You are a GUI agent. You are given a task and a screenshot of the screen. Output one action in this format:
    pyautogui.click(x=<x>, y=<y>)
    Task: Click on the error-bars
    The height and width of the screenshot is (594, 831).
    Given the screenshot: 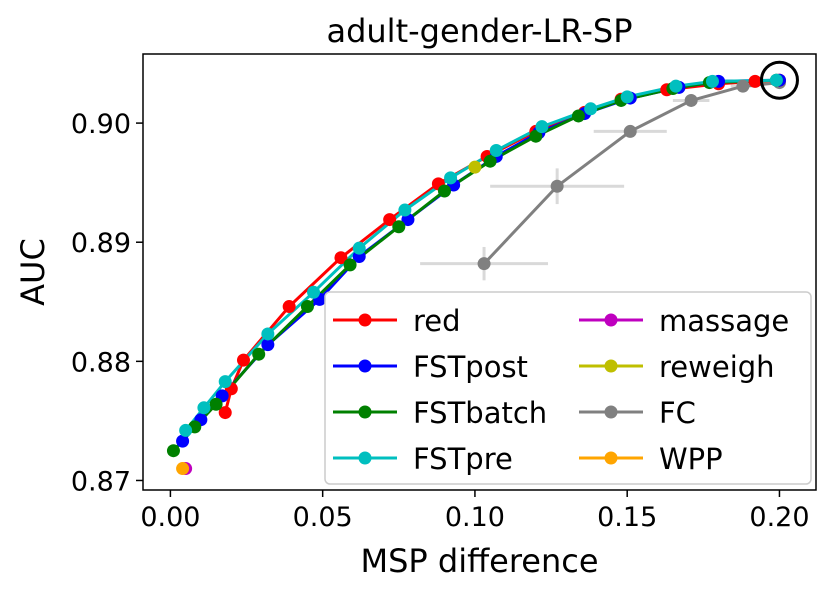 What is the action you would take?
    pyautogui.click(x=603, y=181)
    